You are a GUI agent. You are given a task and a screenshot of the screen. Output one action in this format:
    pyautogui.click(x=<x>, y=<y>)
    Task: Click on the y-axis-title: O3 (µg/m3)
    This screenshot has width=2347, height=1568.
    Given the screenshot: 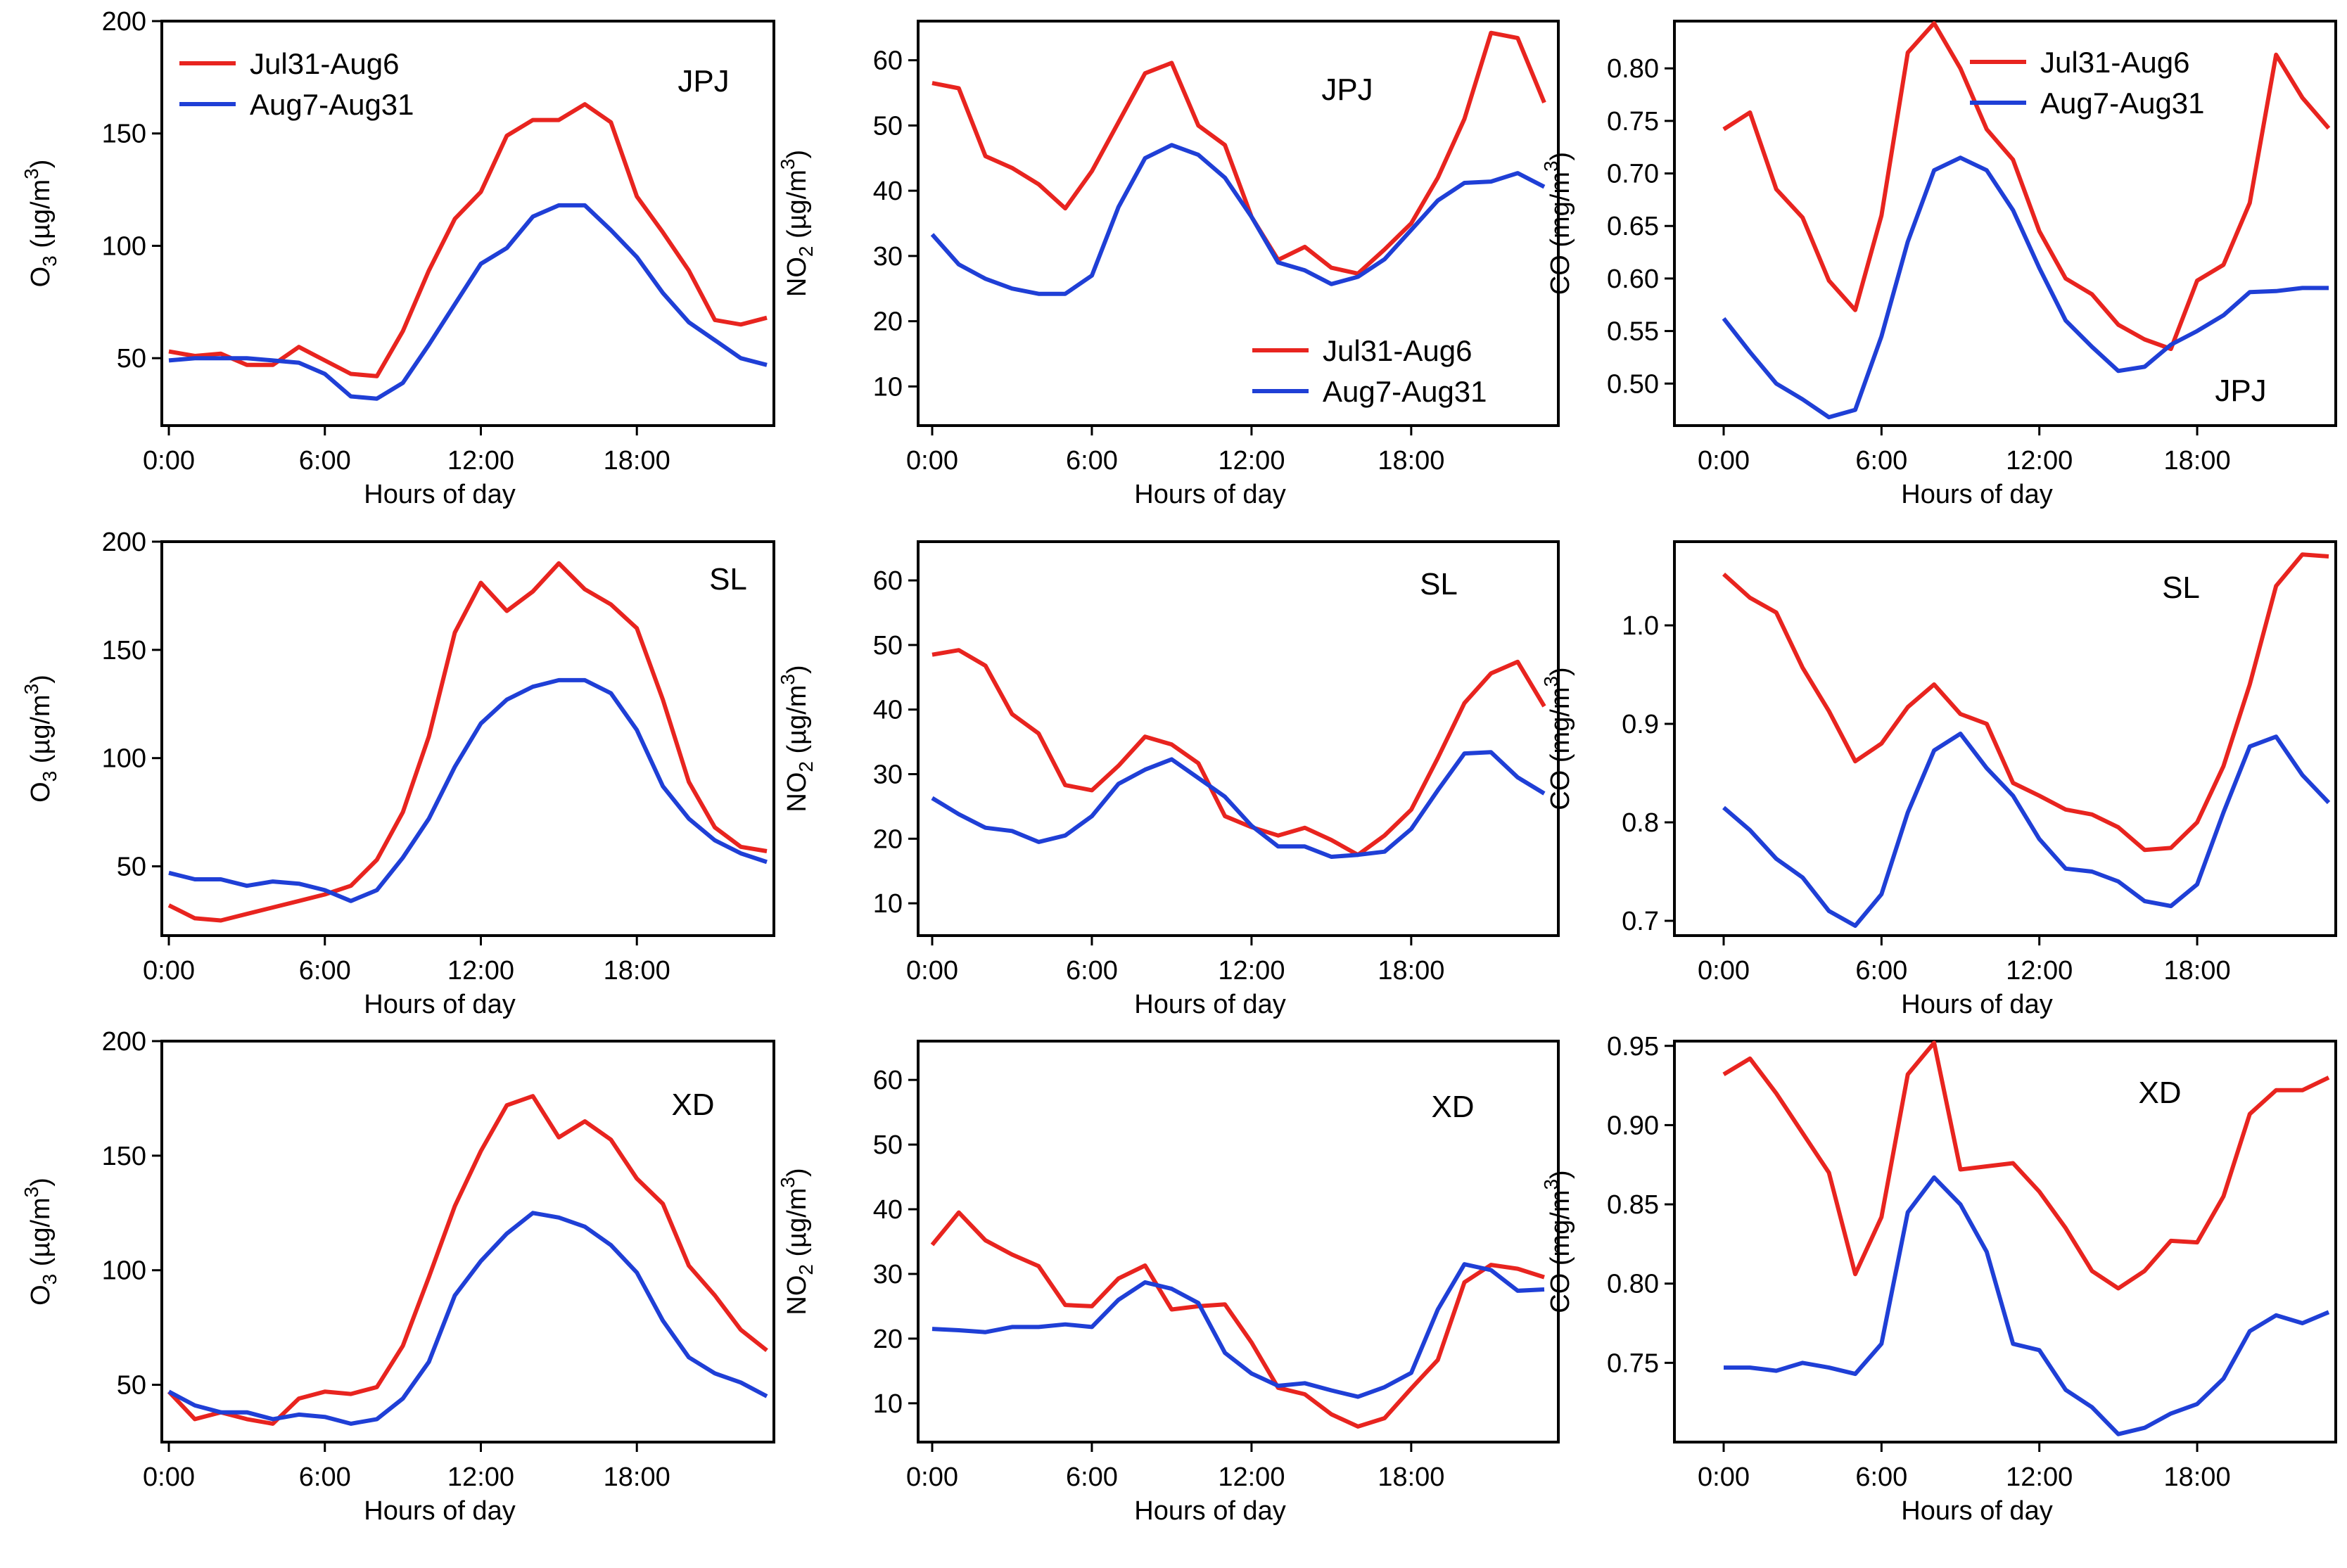 What is the action you would take?
    pyautogui.click(x=40, y=739)
    